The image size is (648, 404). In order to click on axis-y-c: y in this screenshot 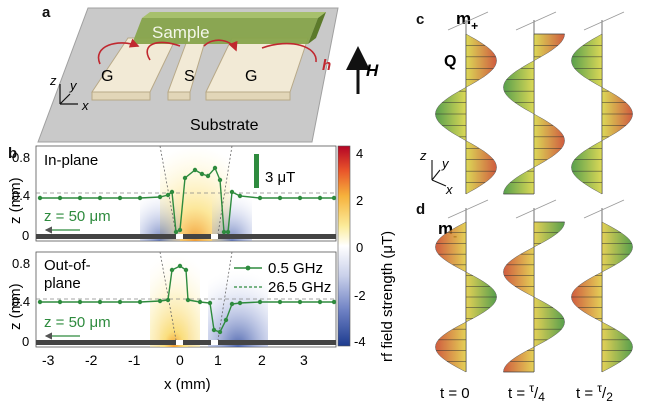, I will do `click(445, 163)`.